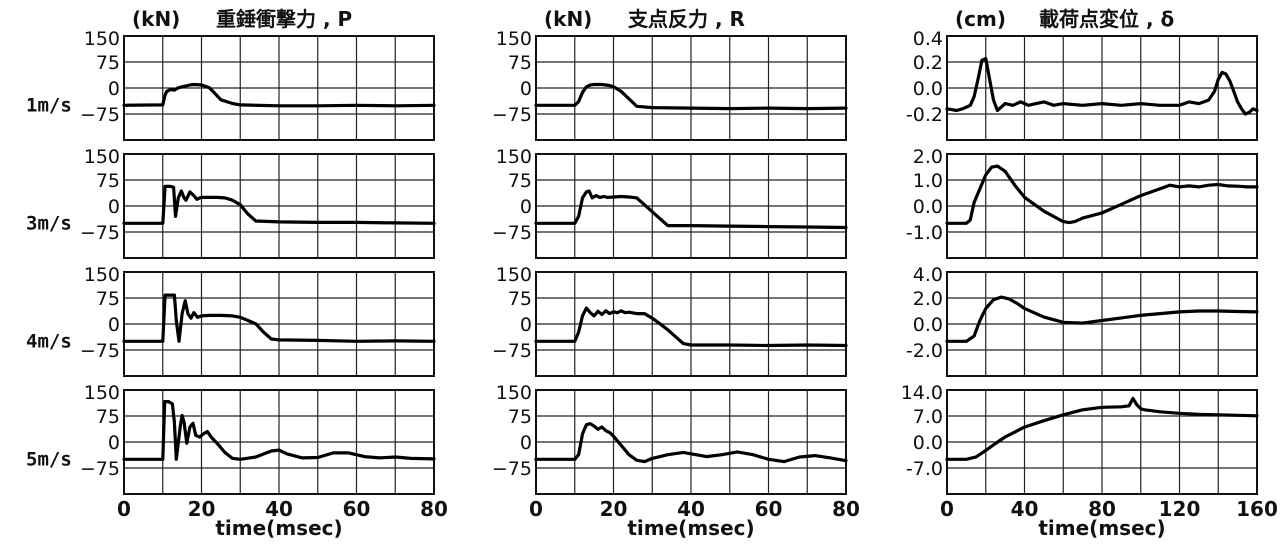 This screenshot has height=550, width=1283. What do you see at coordinates (279, 95) in the screenshot?
I see `series-line-P-1m/s` at bounding box center [279, 95].